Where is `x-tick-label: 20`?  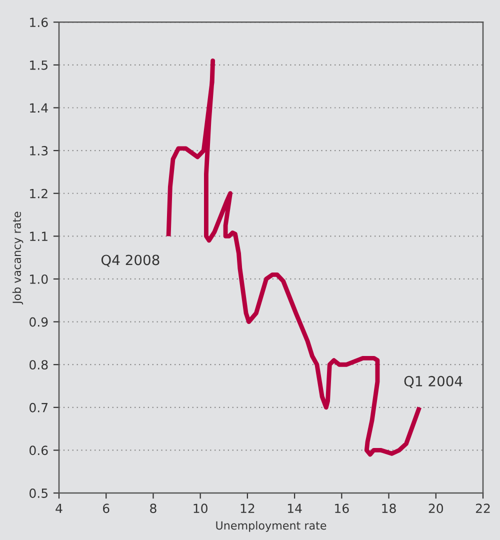 x-tick-label: 20 is located at coordinates (436, 509).